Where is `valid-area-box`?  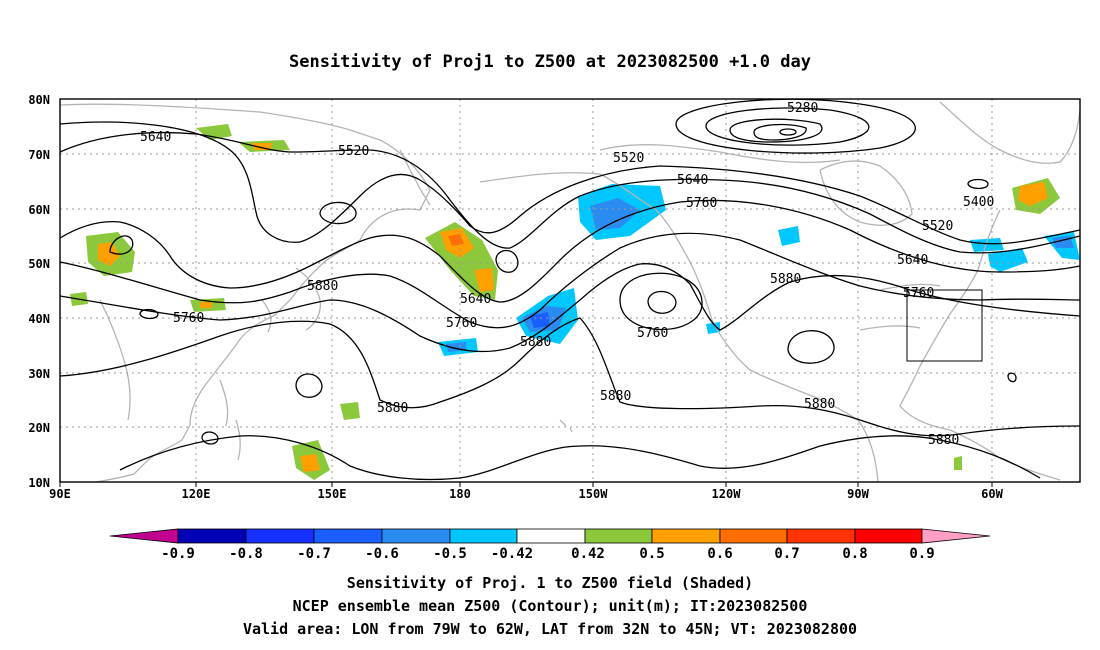
valid-area-box is located at coordinates (944, 325).